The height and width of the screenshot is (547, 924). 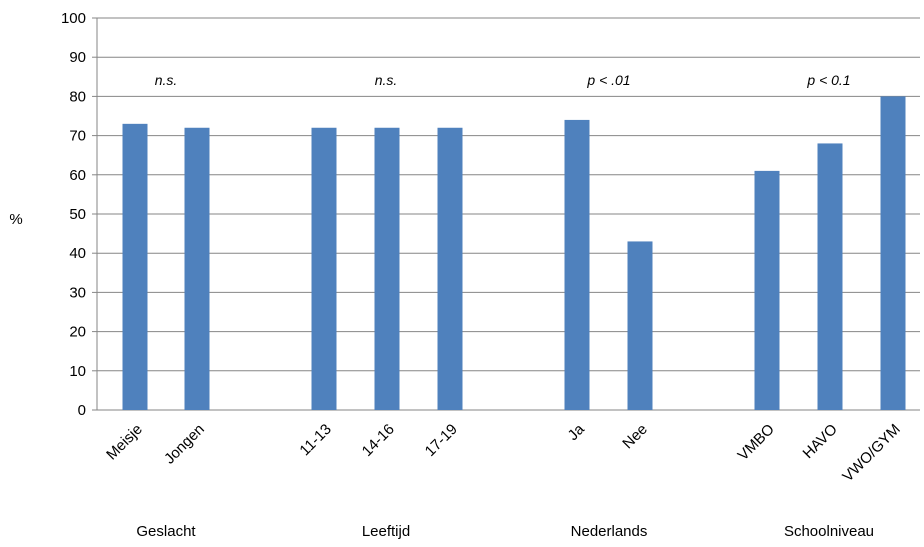 I want to click on significance-label: p < .01, so click(x=608, y=80).